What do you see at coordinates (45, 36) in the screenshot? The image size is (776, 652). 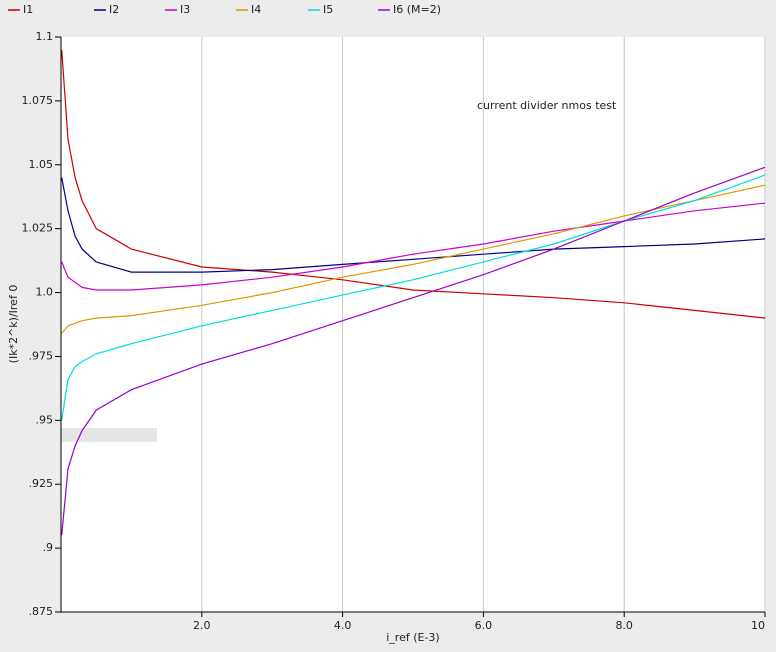 I see `y-tick-label: 1.1` at bounding box center [45, 36].